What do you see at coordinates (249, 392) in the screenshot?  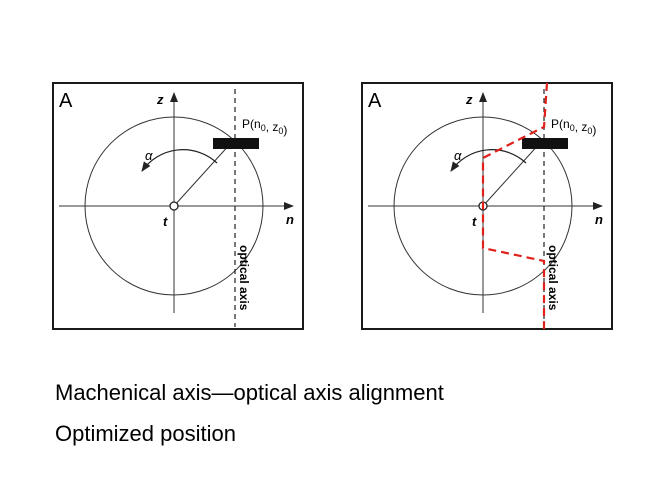 I see `caption-alignment: Machenical axis—optical axis alignment` at bounding box center [249, 392].